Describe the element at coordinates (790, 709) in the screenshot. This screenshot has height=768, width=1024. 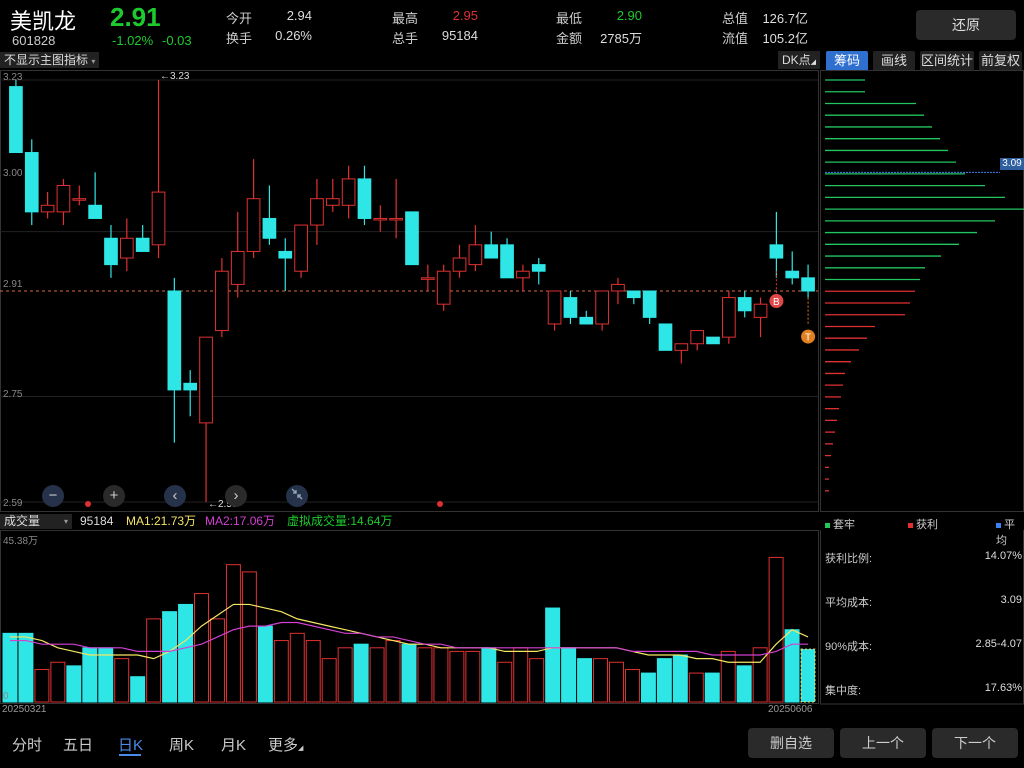
I see `end-date: 20250606` at that location.